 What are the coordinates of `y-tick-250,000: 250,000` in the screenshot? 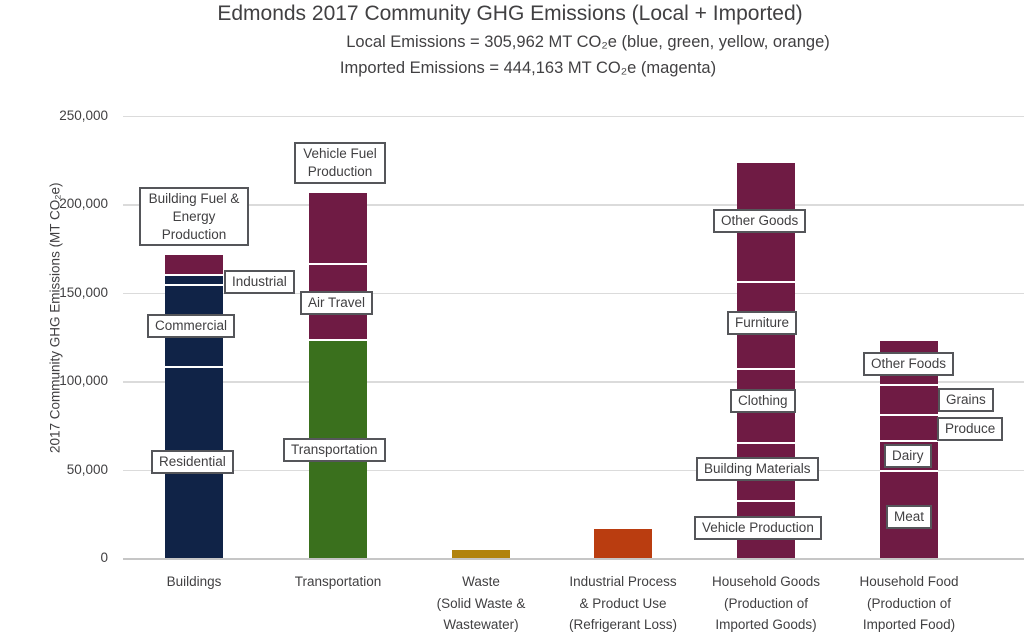 It's located at (83, 115).